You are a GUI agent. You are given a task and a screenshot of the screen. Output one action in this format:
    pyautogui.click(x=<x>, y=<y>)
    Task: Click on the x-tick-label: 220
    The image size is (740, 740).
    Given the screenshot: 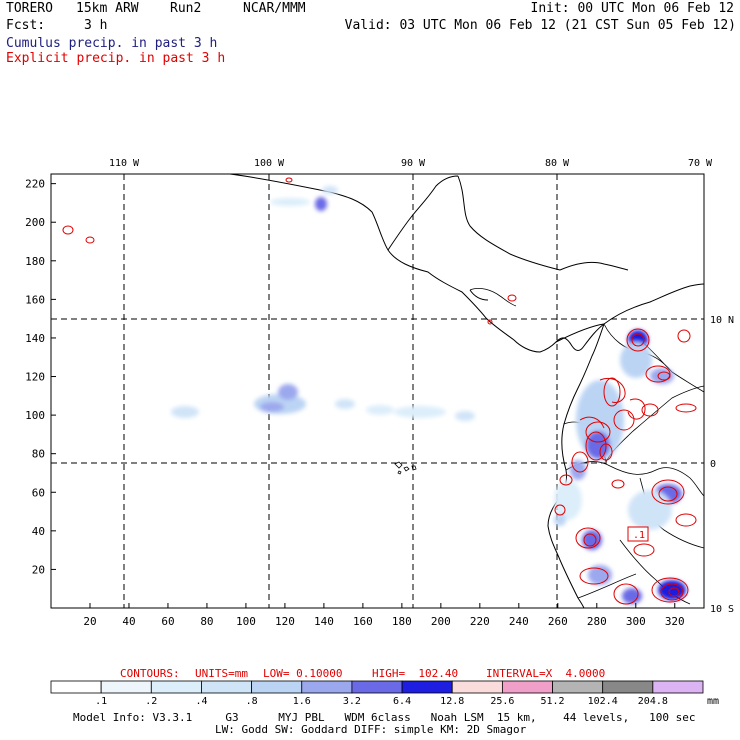 What is the action you would take?
    pyautogui.click(x=480, y=621)
    